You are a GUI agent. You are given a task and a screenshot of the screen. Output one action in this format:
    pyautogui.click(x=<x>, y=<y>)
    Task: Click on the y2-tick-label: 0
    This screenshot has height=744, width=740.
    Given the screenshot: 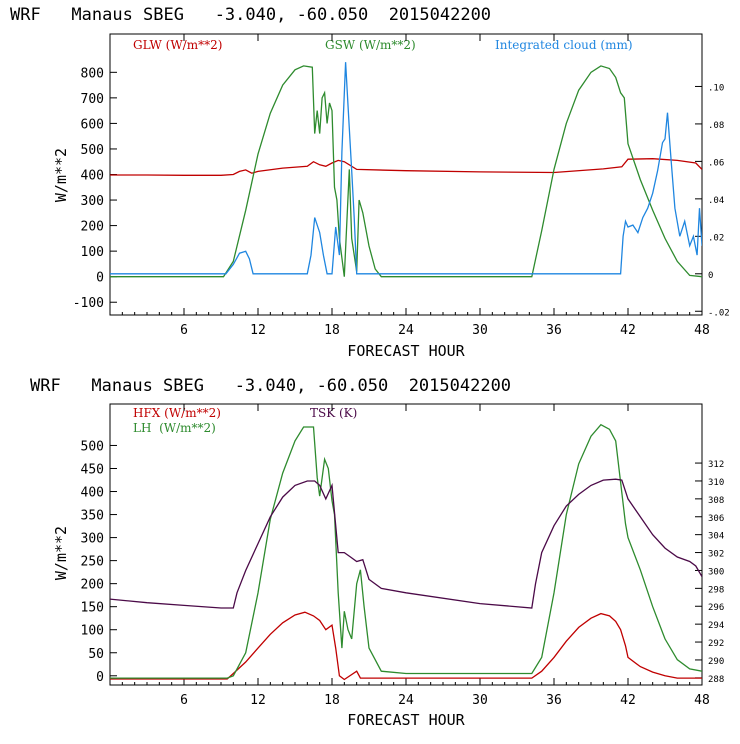 What is the action you would take?
    pyautogui.click(x=710, y=276)
    